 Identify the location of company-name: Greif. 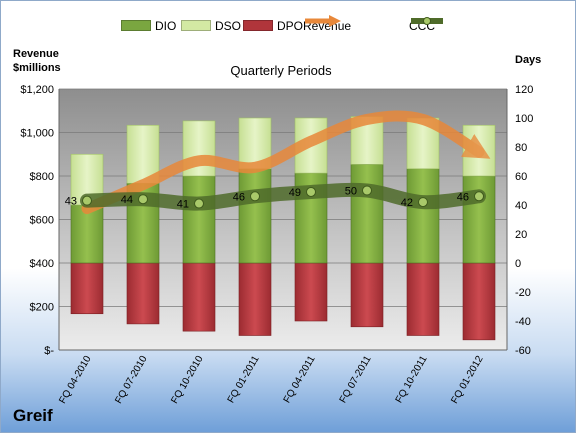
(33, 415).